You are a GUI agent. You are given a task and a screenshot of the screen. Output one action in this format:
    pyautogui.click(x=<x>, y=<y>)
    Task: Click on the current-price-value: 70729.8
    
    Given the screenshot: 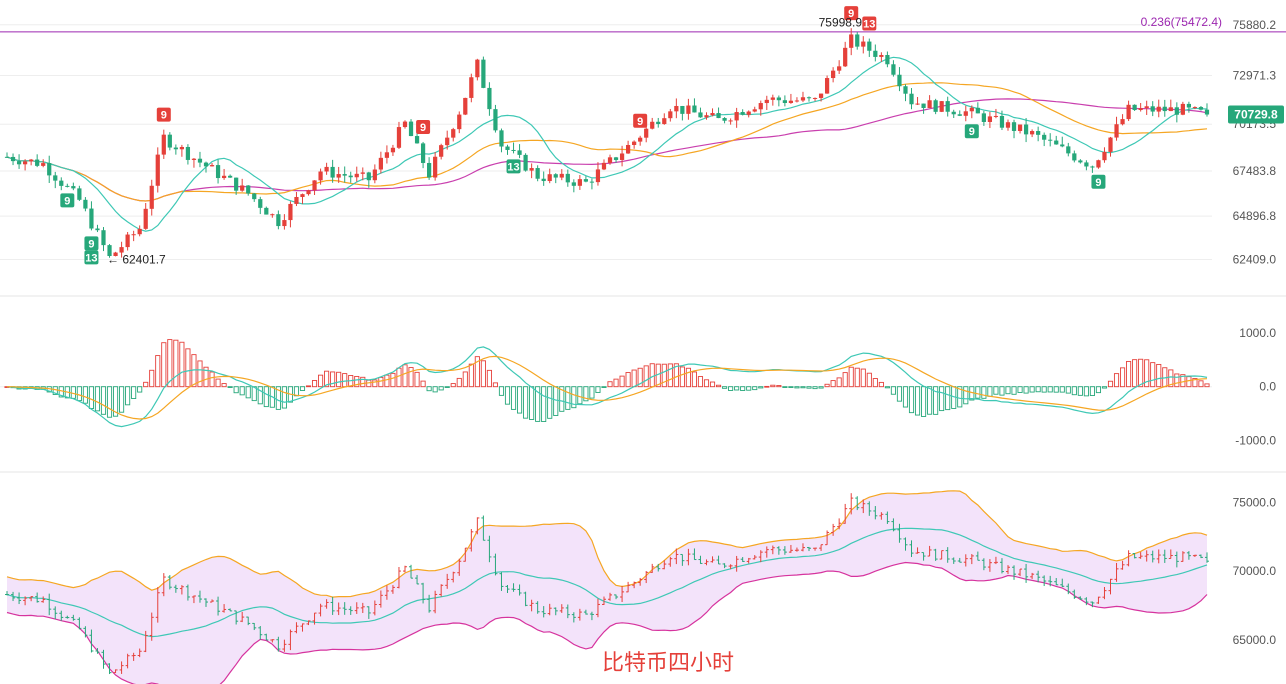 What is the action you would take?
    pyautogui.click(x=1256, y=115)
    